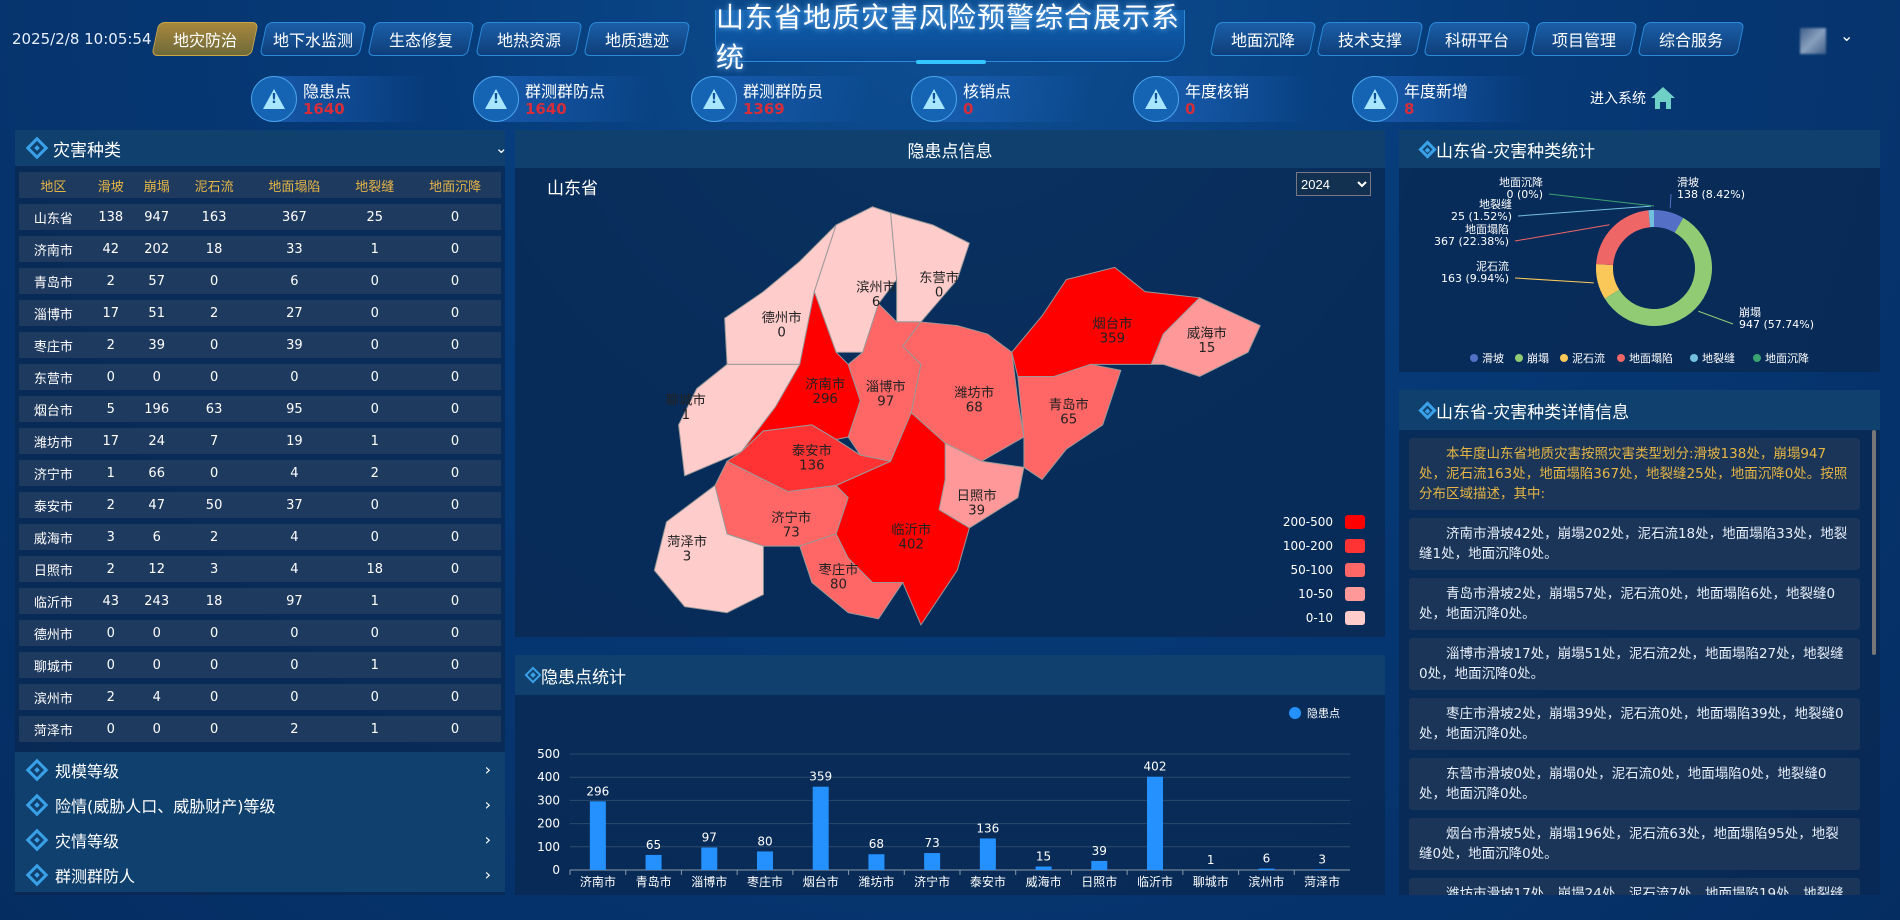 The height and width of the screenshot is (920, 1900). What do you see at coordinates (1787, 358) in the screenshot?
I see `legend-label: 地面沉降` at bounding box center [1787, 358].